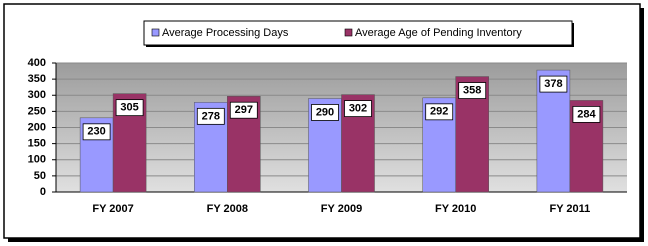 Image resolution: width=648 pixels, height=246 pixels. What do you see at coordinates (43, 192) in the screenshot?
I see `y-tick-label: 0` at bounding box center [43, 192].